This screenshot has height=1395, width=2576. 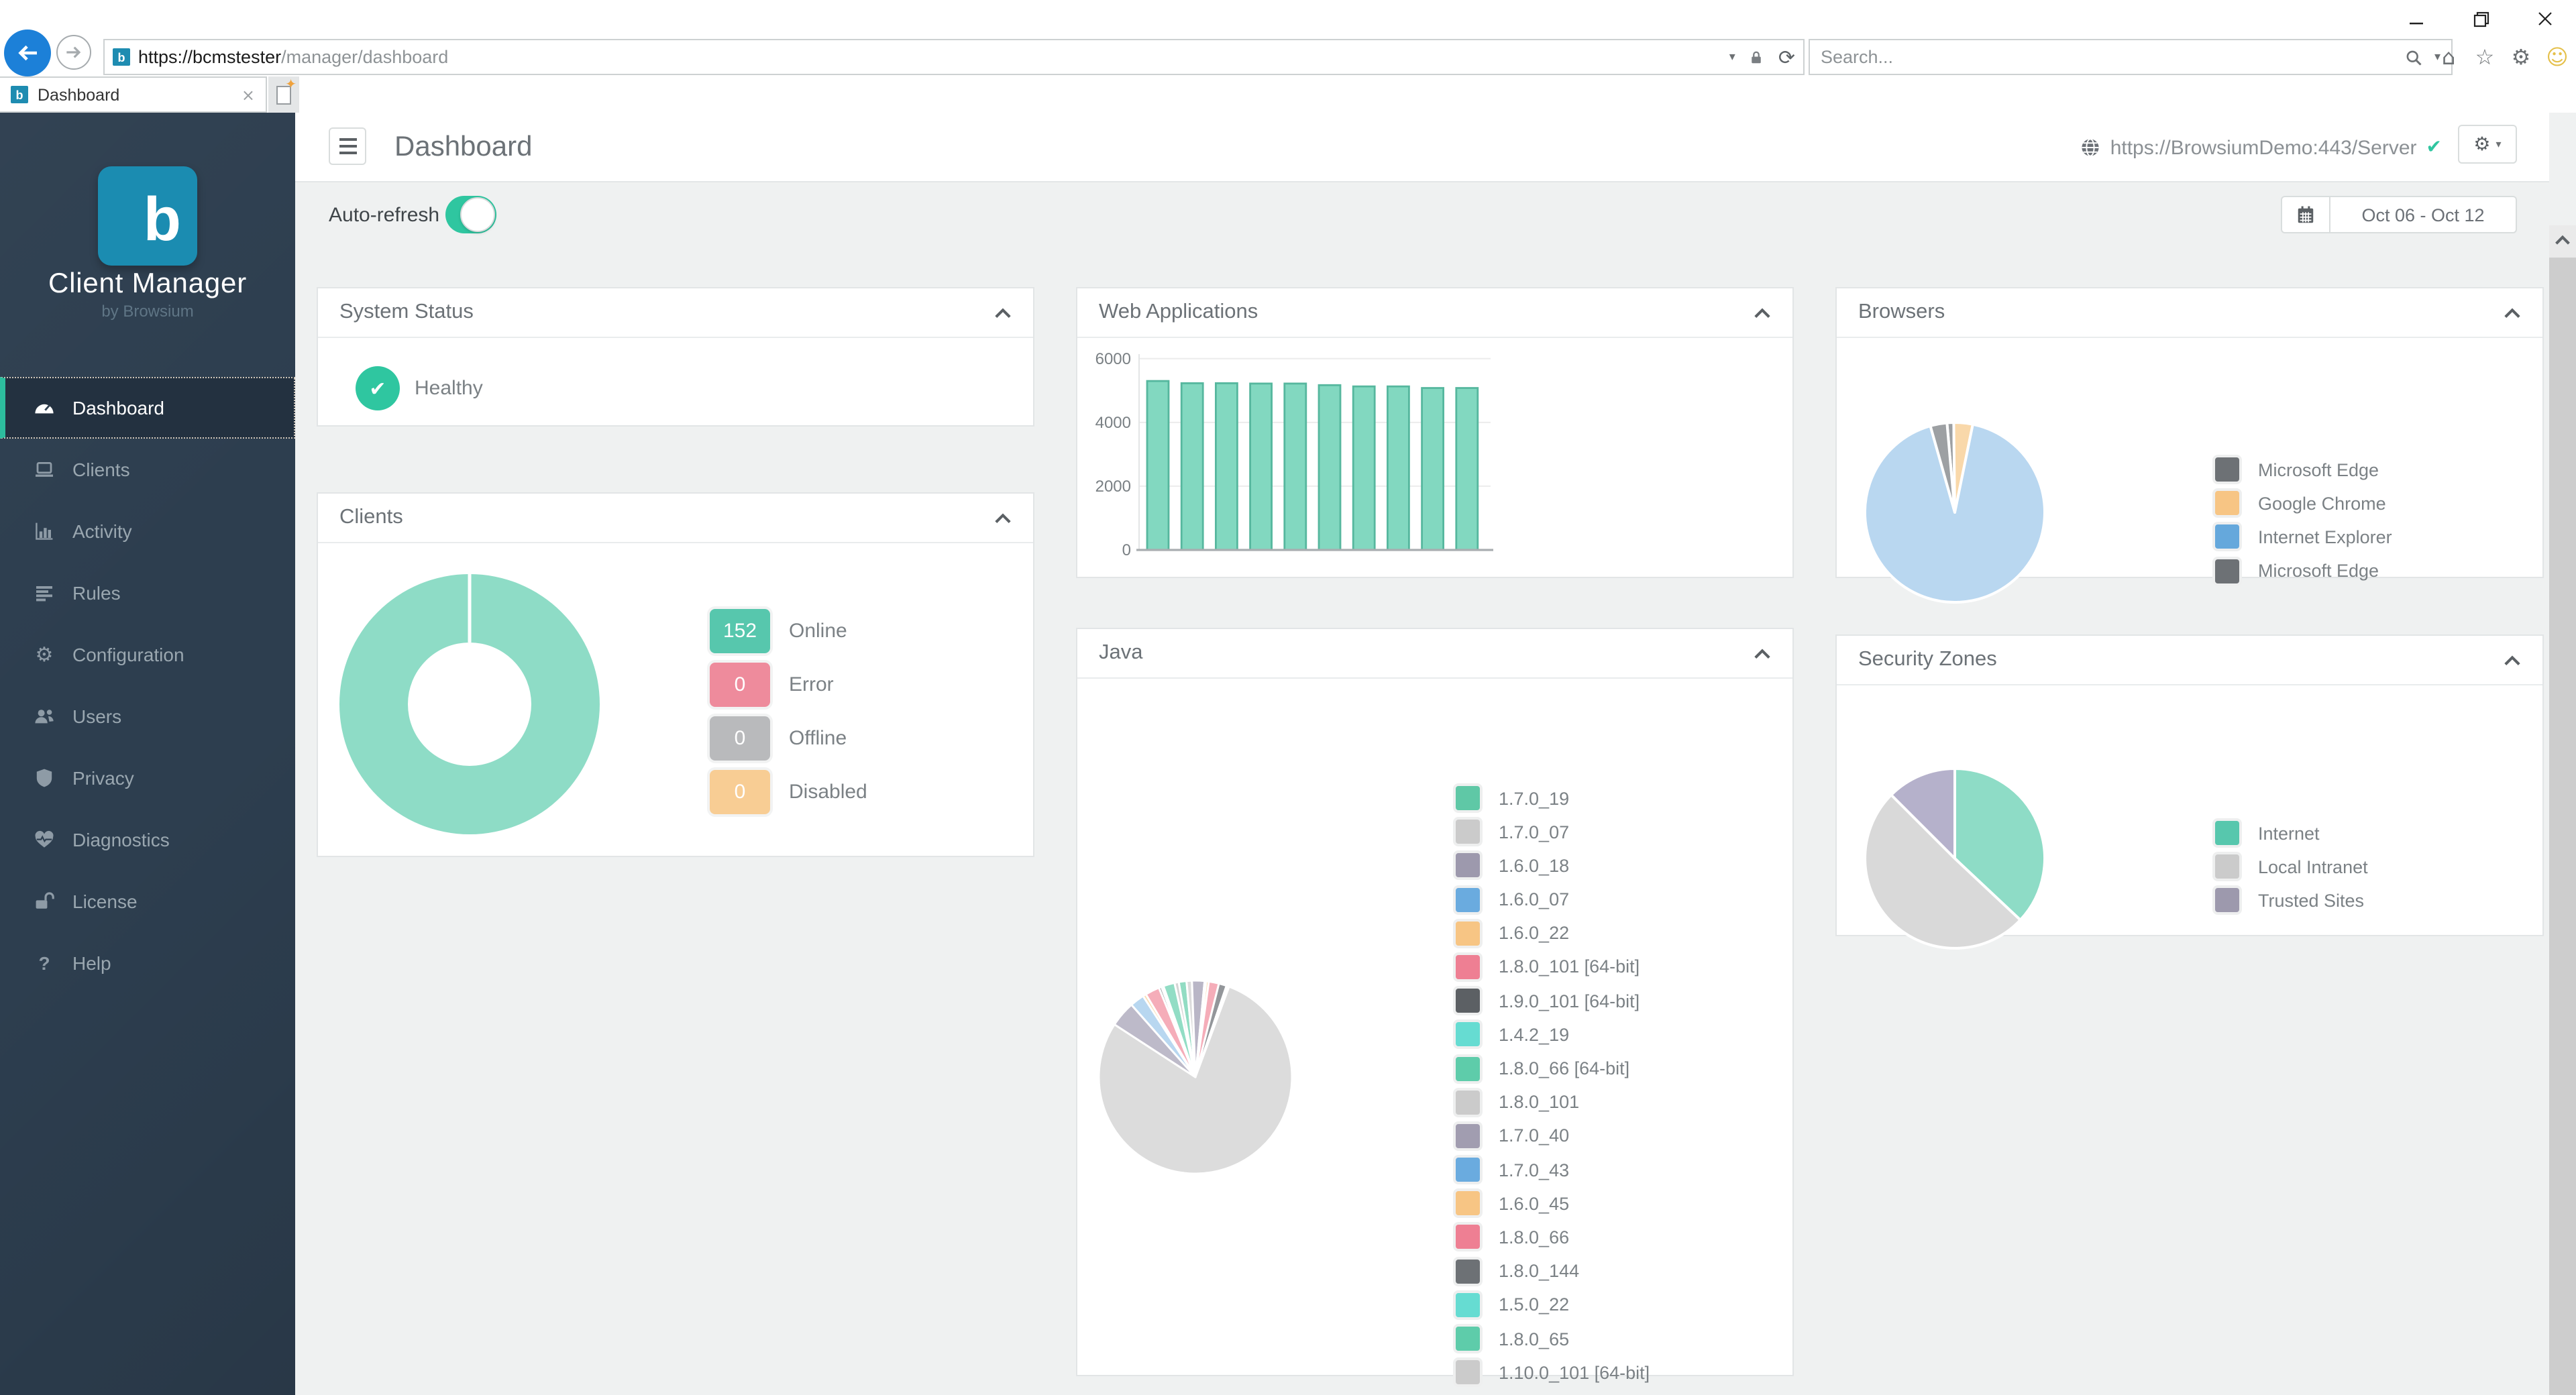 What do you see at coordinates (147, 283) in the screenshot?
I see `app-name: Client Manager` at bounding box center [147, 283].